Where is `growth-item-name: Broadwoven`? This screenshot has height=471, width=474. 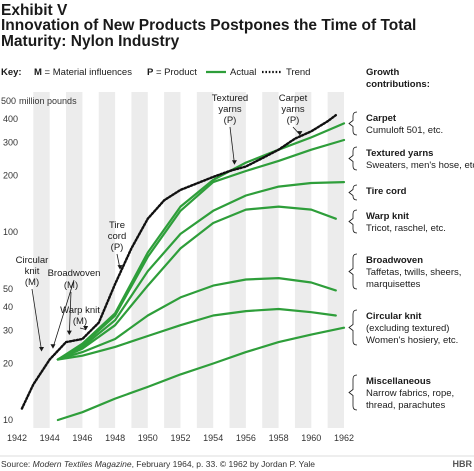 growth-item-name: Broadwoven is located at coordinates (394, 260).